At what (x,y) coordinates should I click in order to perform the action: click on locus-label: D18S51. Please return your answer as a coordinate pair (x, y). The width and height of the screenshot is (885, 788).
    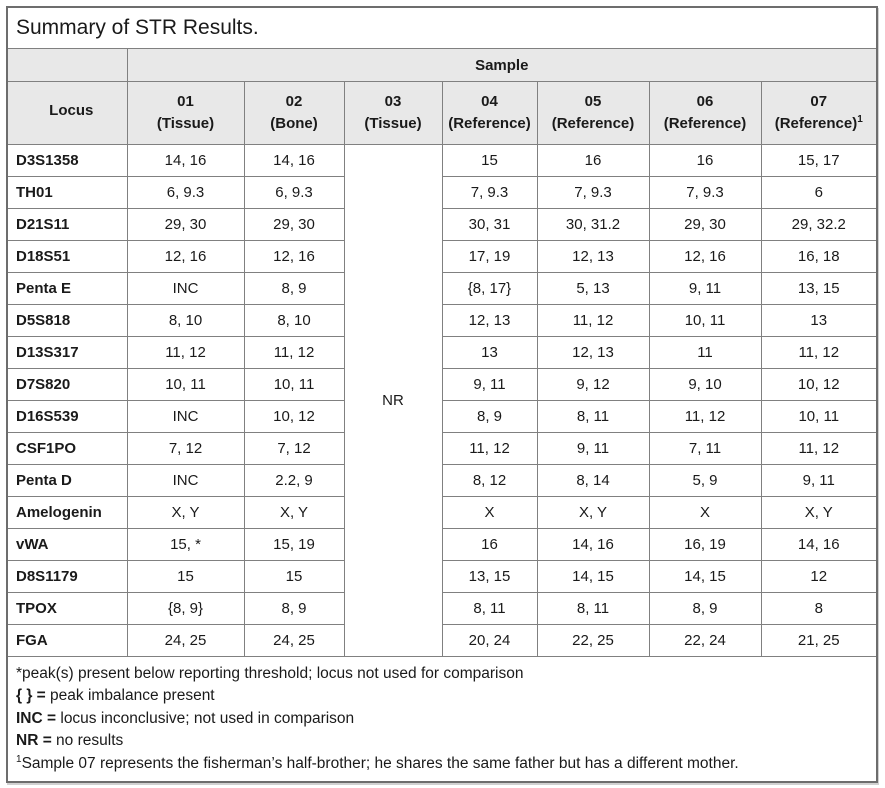
    Looking at the image, I should click on (67, 256).